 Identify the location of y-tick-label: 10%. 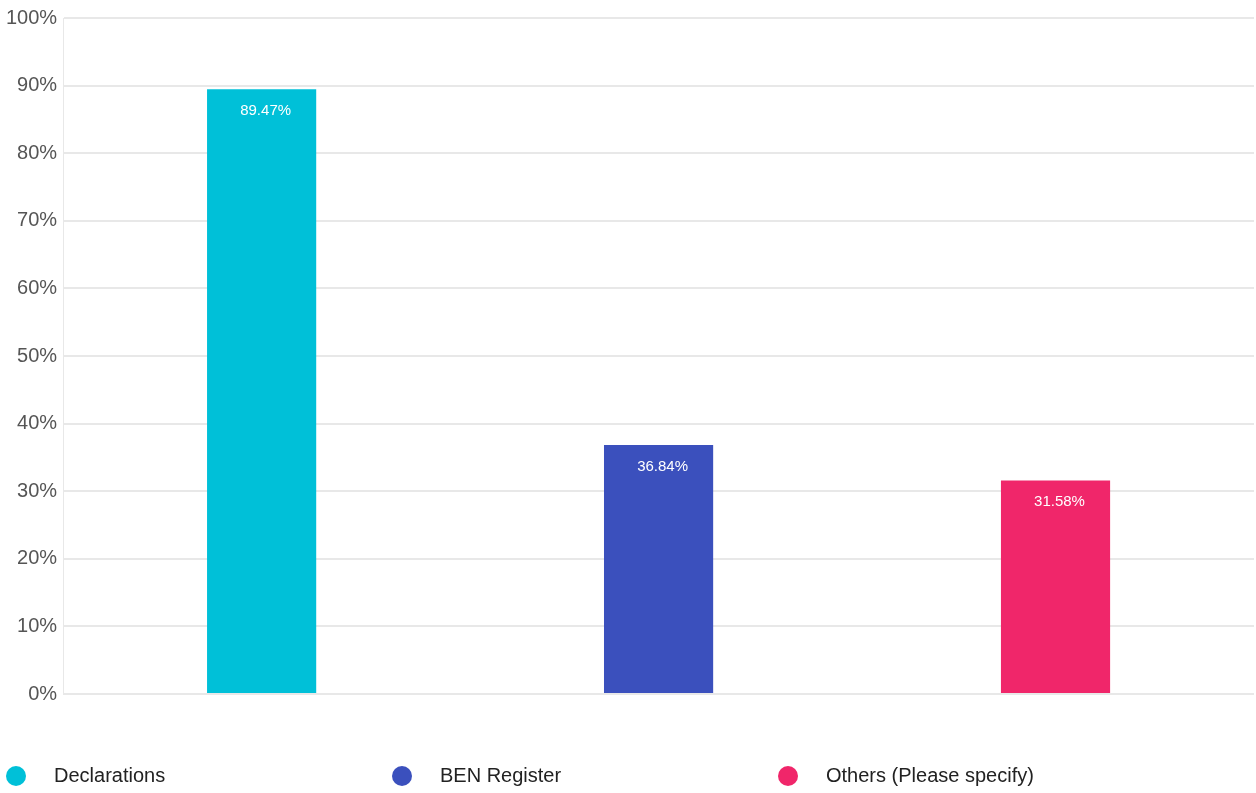
(37, 624).